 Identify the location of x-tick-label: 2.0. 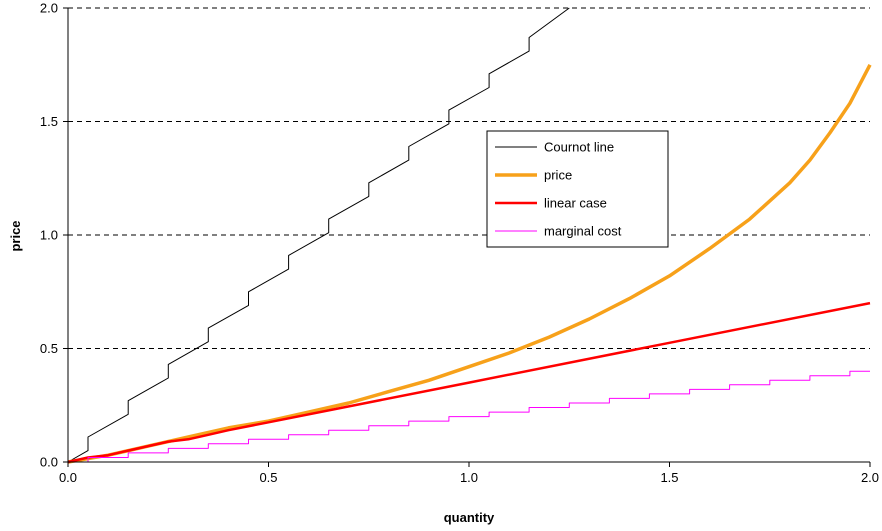
(870, 477).